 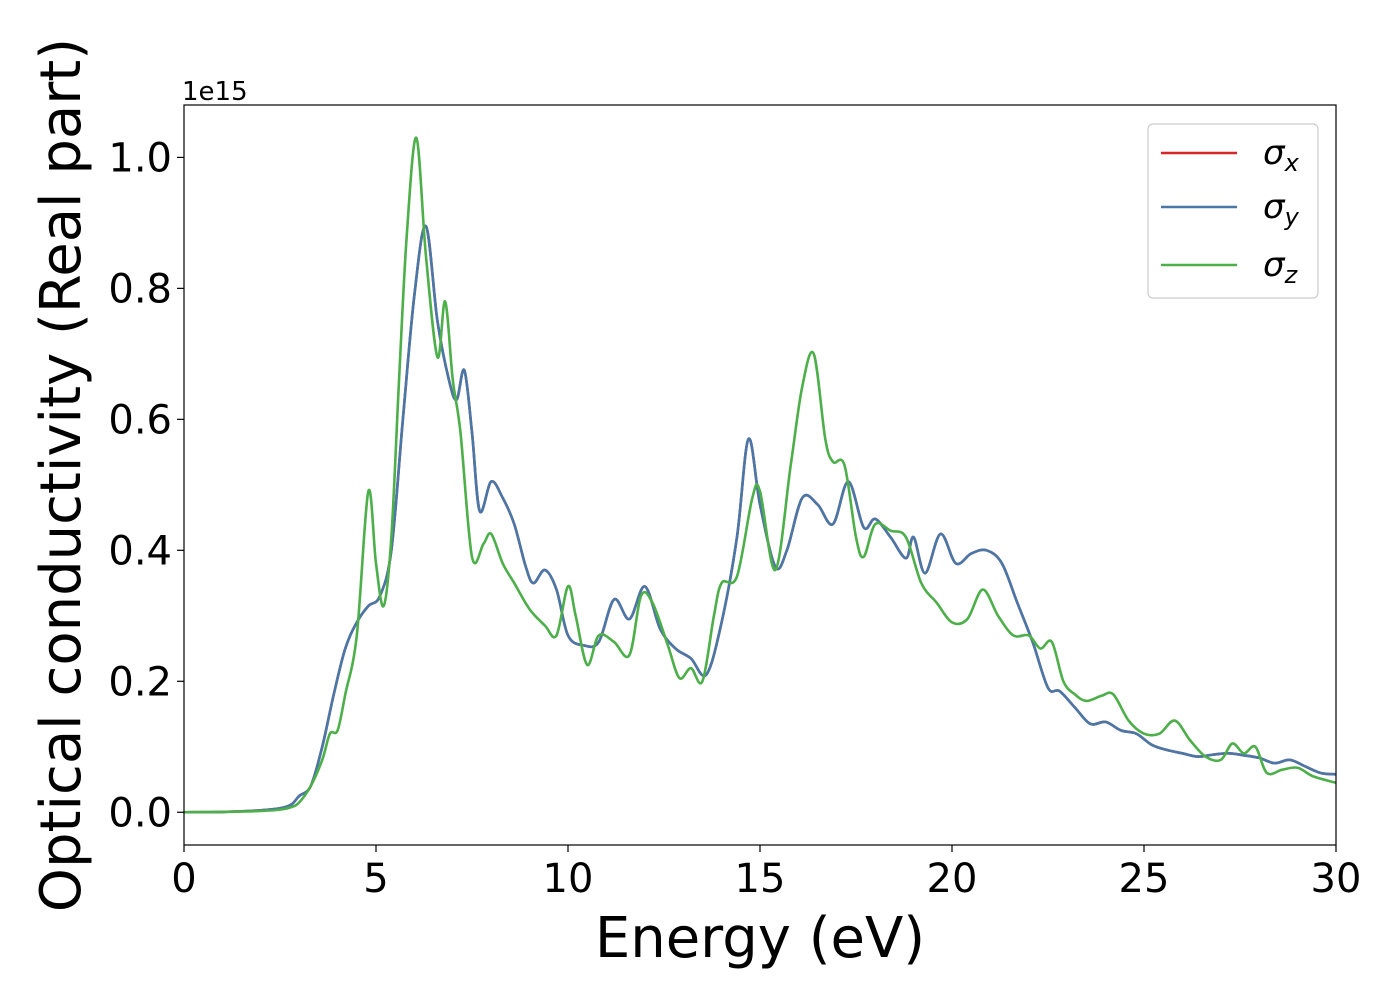 What do you see at coordinates (140, 289) in the screenshot?
I see `y-tick-label: 0.8` at bounding box center [140, 289].